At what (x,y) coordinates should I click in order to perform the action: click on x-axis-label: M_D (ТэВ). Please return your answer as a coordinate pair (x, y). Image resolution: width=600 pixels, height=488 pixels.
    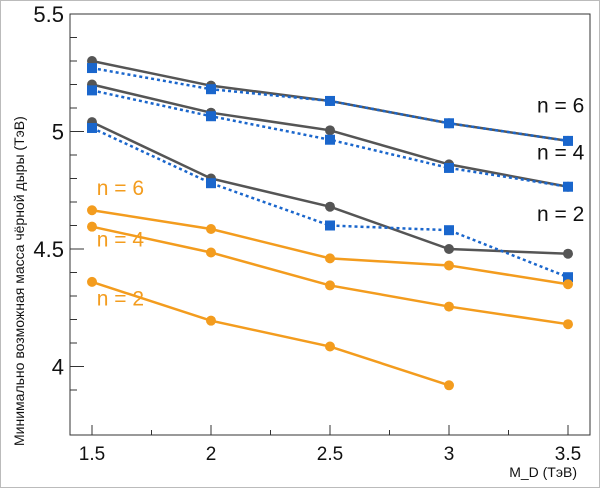
    Looking at the image, I should click on (543, 472).